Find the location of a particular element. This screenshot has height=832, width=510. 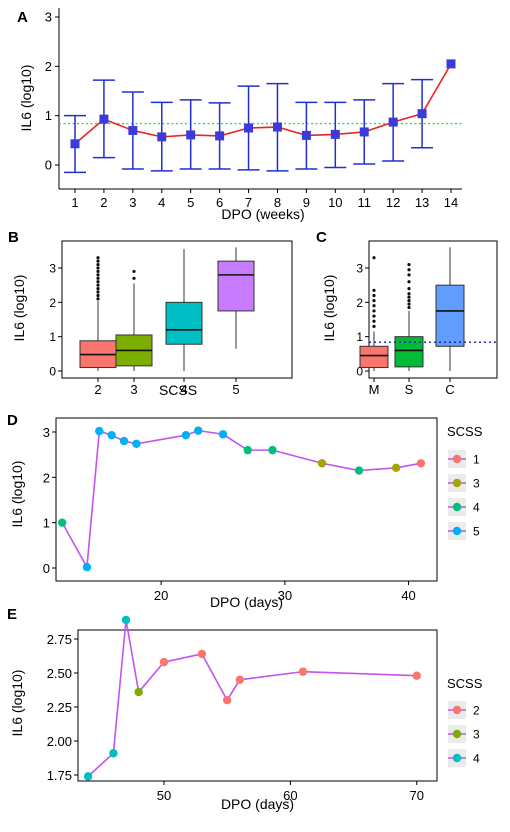

panel-a-x-tick-label: 12 is located at coordinates (393, 202).